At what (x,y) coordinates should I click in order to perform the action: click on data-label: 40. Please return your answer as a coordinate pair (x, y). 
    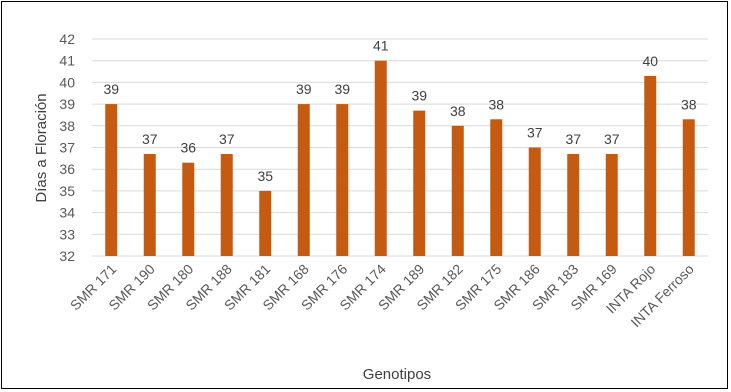
    Looking at the image, I should click on (650, 61).